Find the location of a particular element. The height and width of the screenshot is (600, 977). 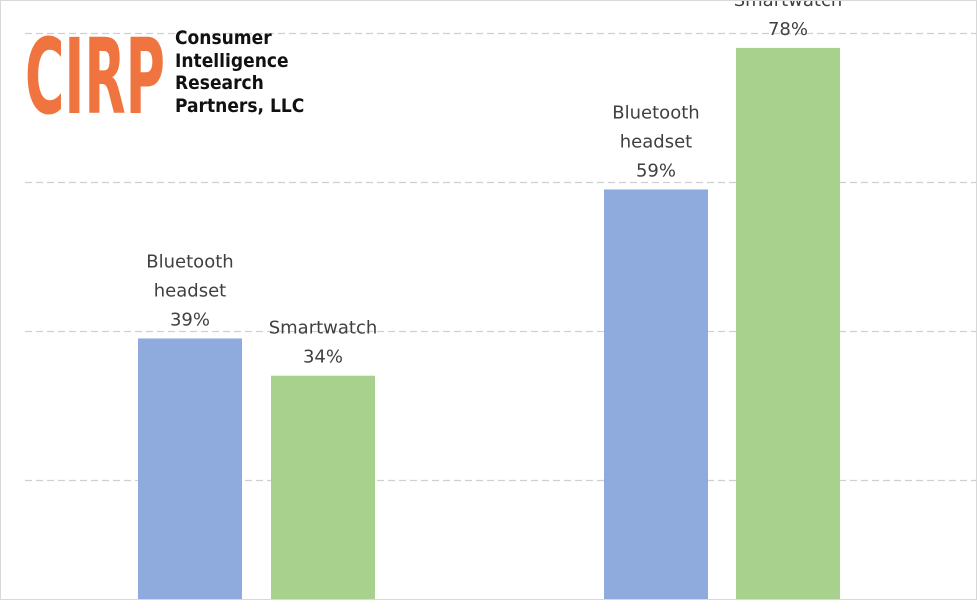

bar-value-label: 78% is located at coordinates (788, 29).